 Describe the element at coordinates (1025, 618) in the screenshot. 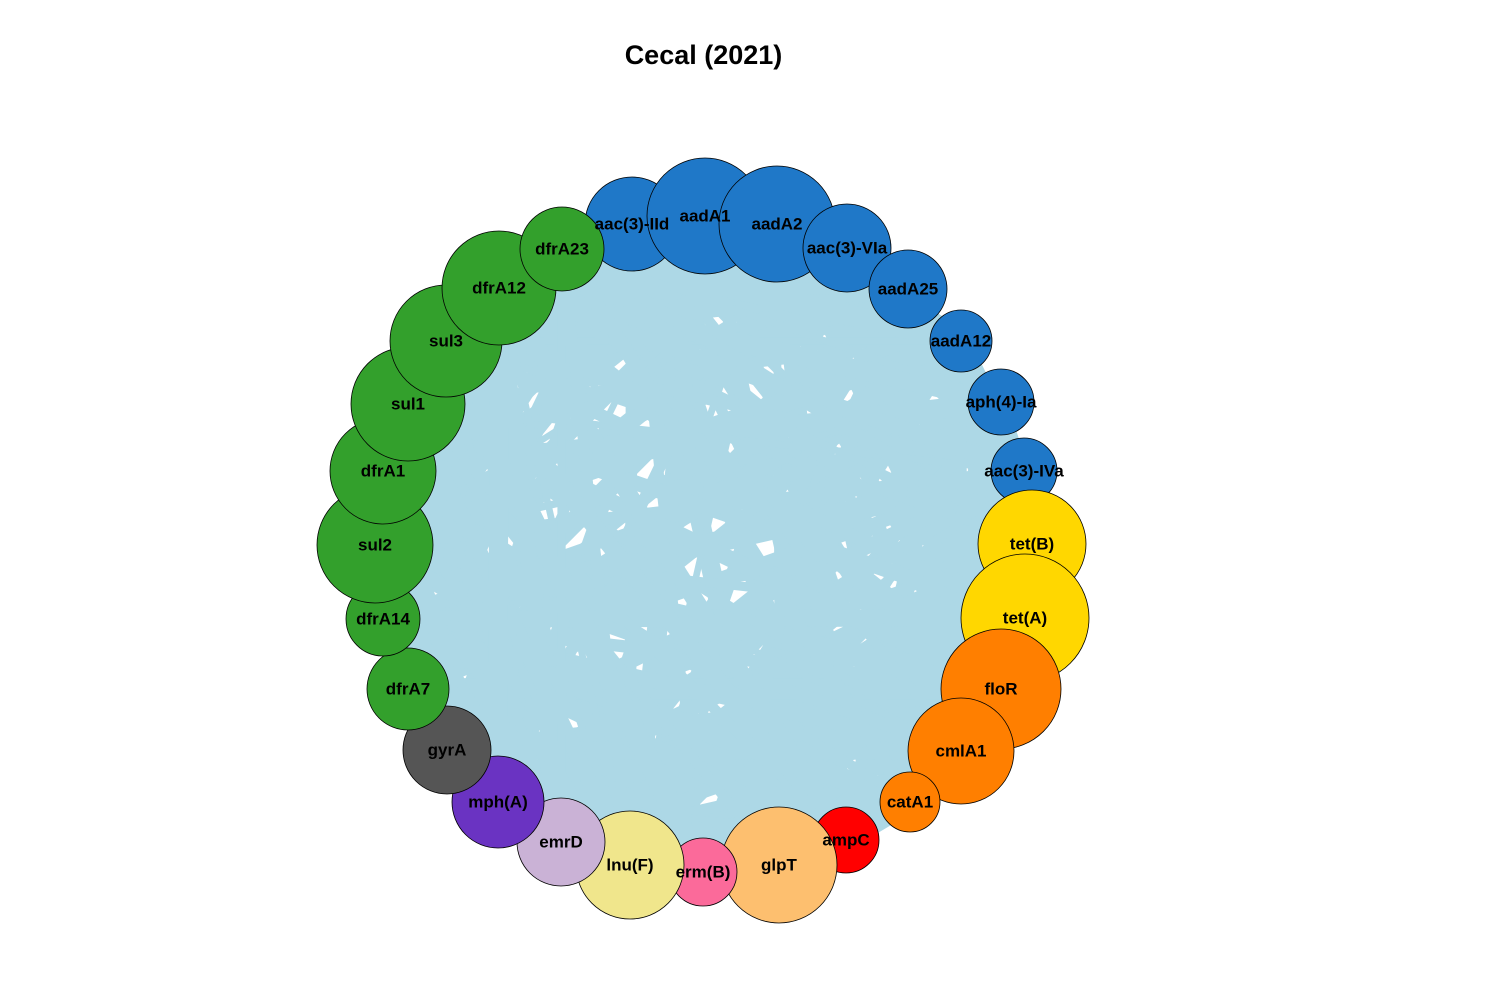

I see `node-label: tet(A)` at that location.